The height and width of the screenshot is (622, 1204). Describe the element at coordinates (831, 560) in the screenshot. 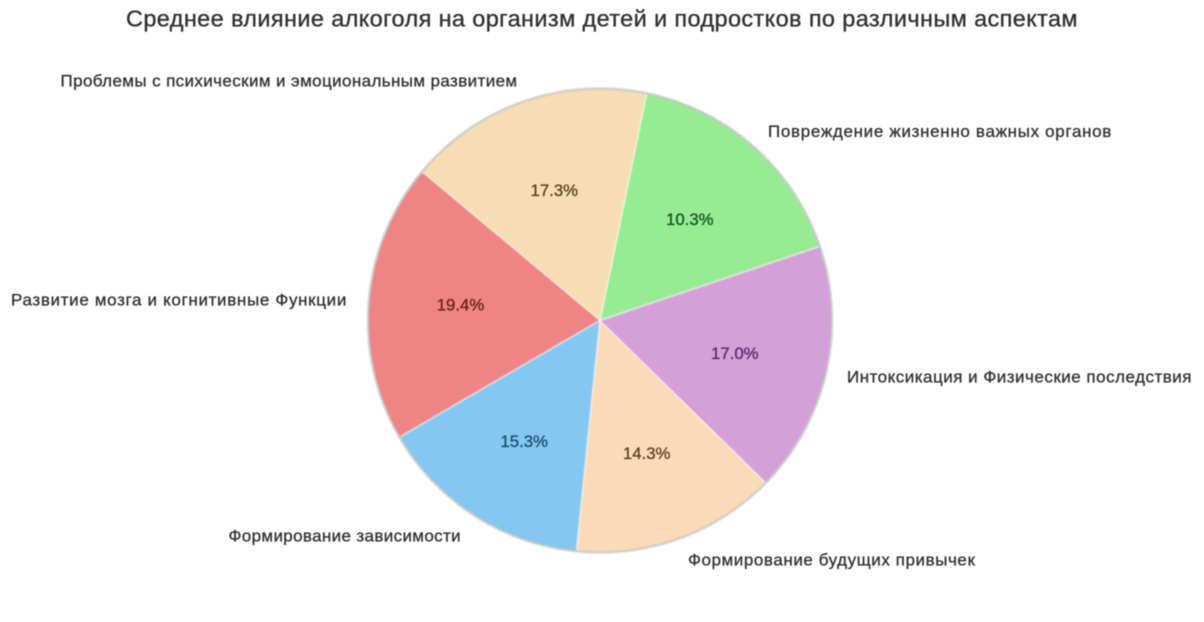

I see `svg-text: Формирование будущих привычек` at that location.